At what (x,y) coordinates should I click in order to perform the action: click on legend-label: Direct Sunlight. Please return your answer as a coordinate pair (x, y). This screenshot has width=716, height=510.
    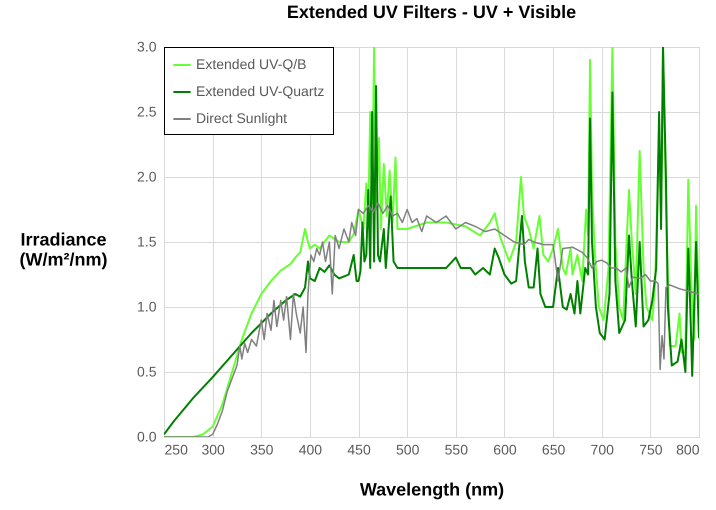
    Looking at the image, I should click on (242, 118).